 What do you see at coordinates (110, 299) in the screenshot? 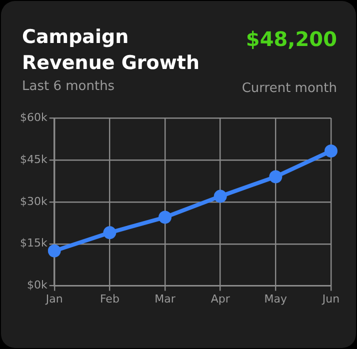
I see `x-tick-label: Feb` at bounding box center [110, 299].